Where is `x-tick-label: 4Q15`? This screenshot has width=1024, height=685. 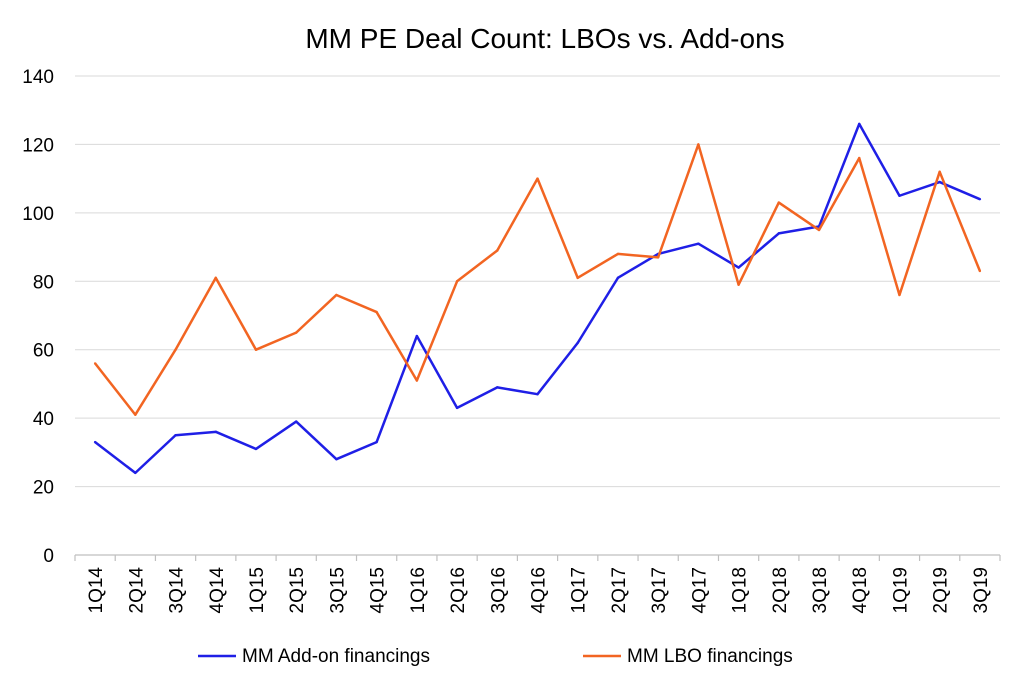
x-tick-label: 4Q15 is located at coordinates (378, 590).